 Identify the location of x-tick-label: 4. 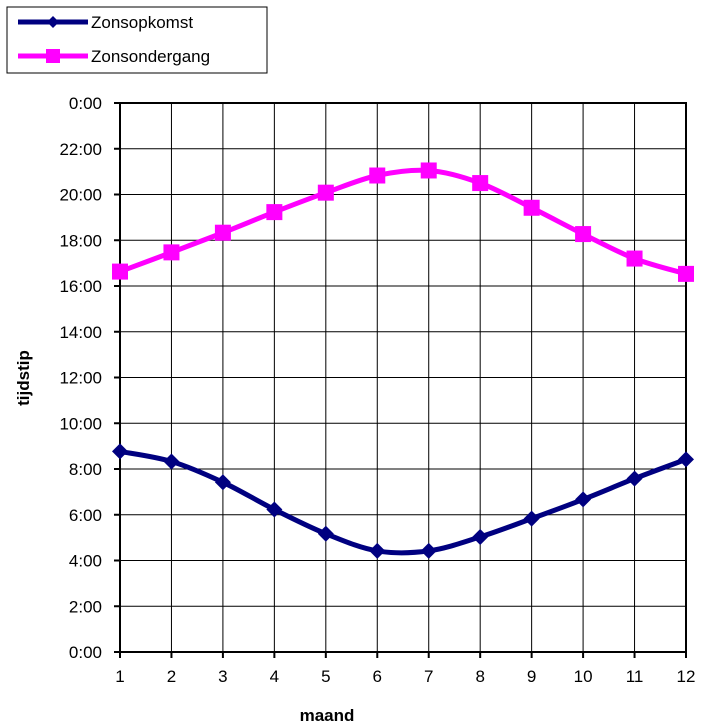
(274, 676).